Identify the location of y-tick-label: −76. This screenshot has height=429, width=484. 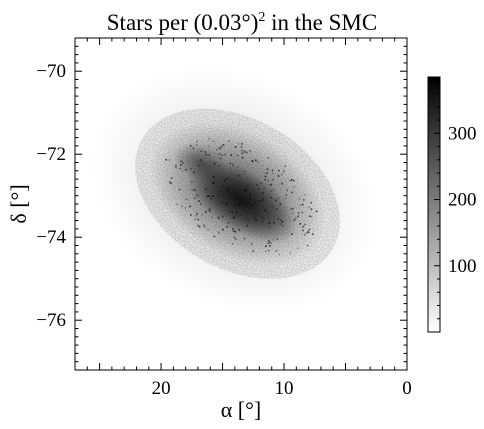
(51, 320).